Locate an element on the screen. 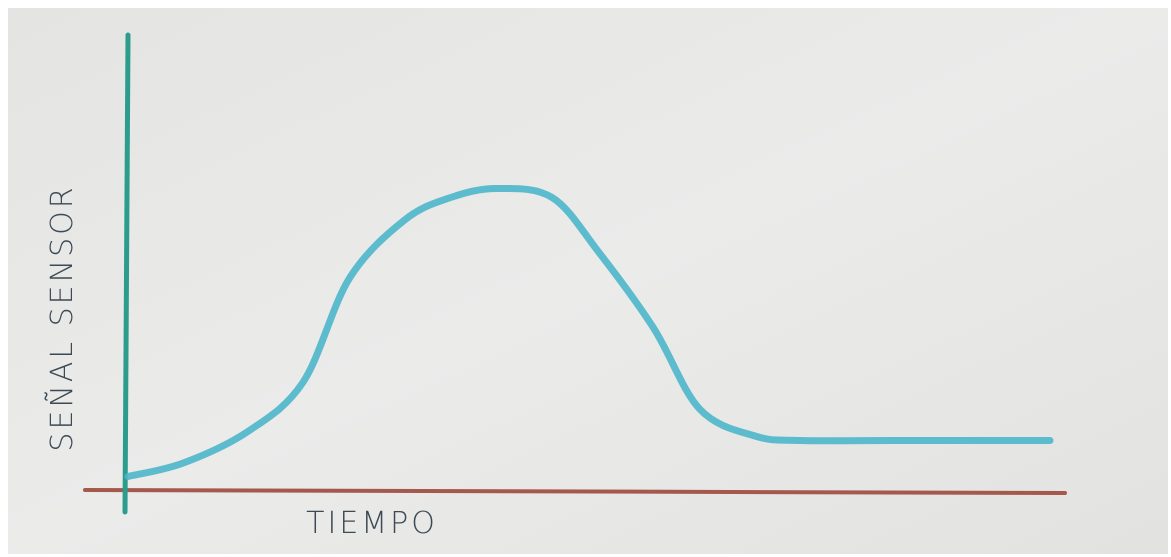  x-axis is located at coordinates (575, 491).